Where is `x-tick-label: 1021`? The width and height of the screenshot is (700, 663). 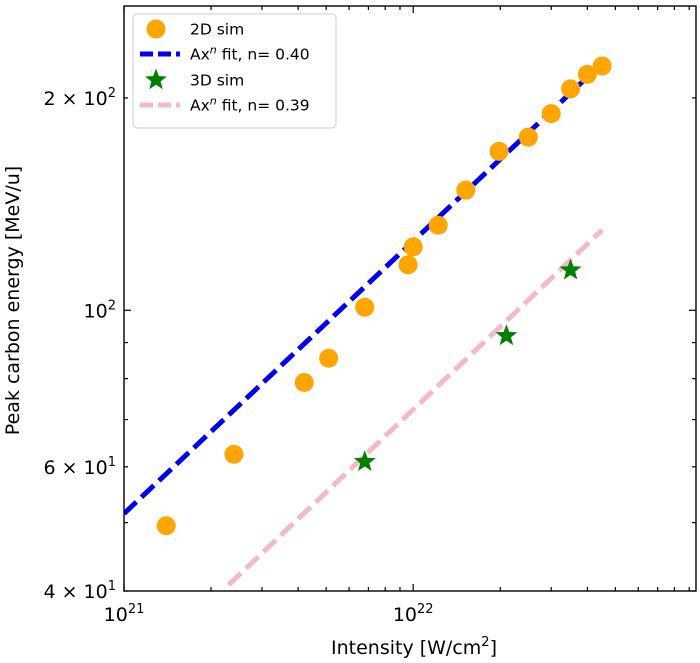 x-tick-label: 1021 is located at coordinates (124, 614).